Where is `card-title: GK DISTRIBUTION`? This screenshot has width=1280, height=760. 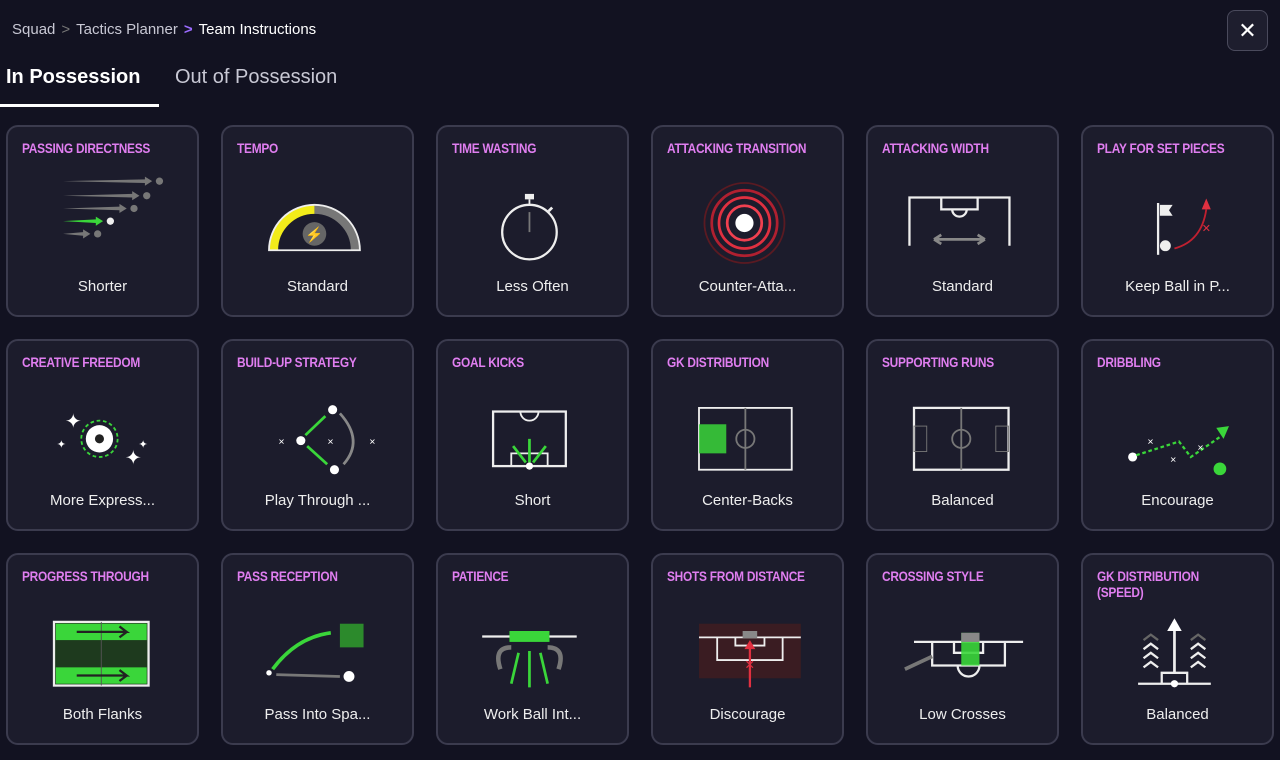 card-title: GK DISTRIBUTION is located at coordinates (718, 362).